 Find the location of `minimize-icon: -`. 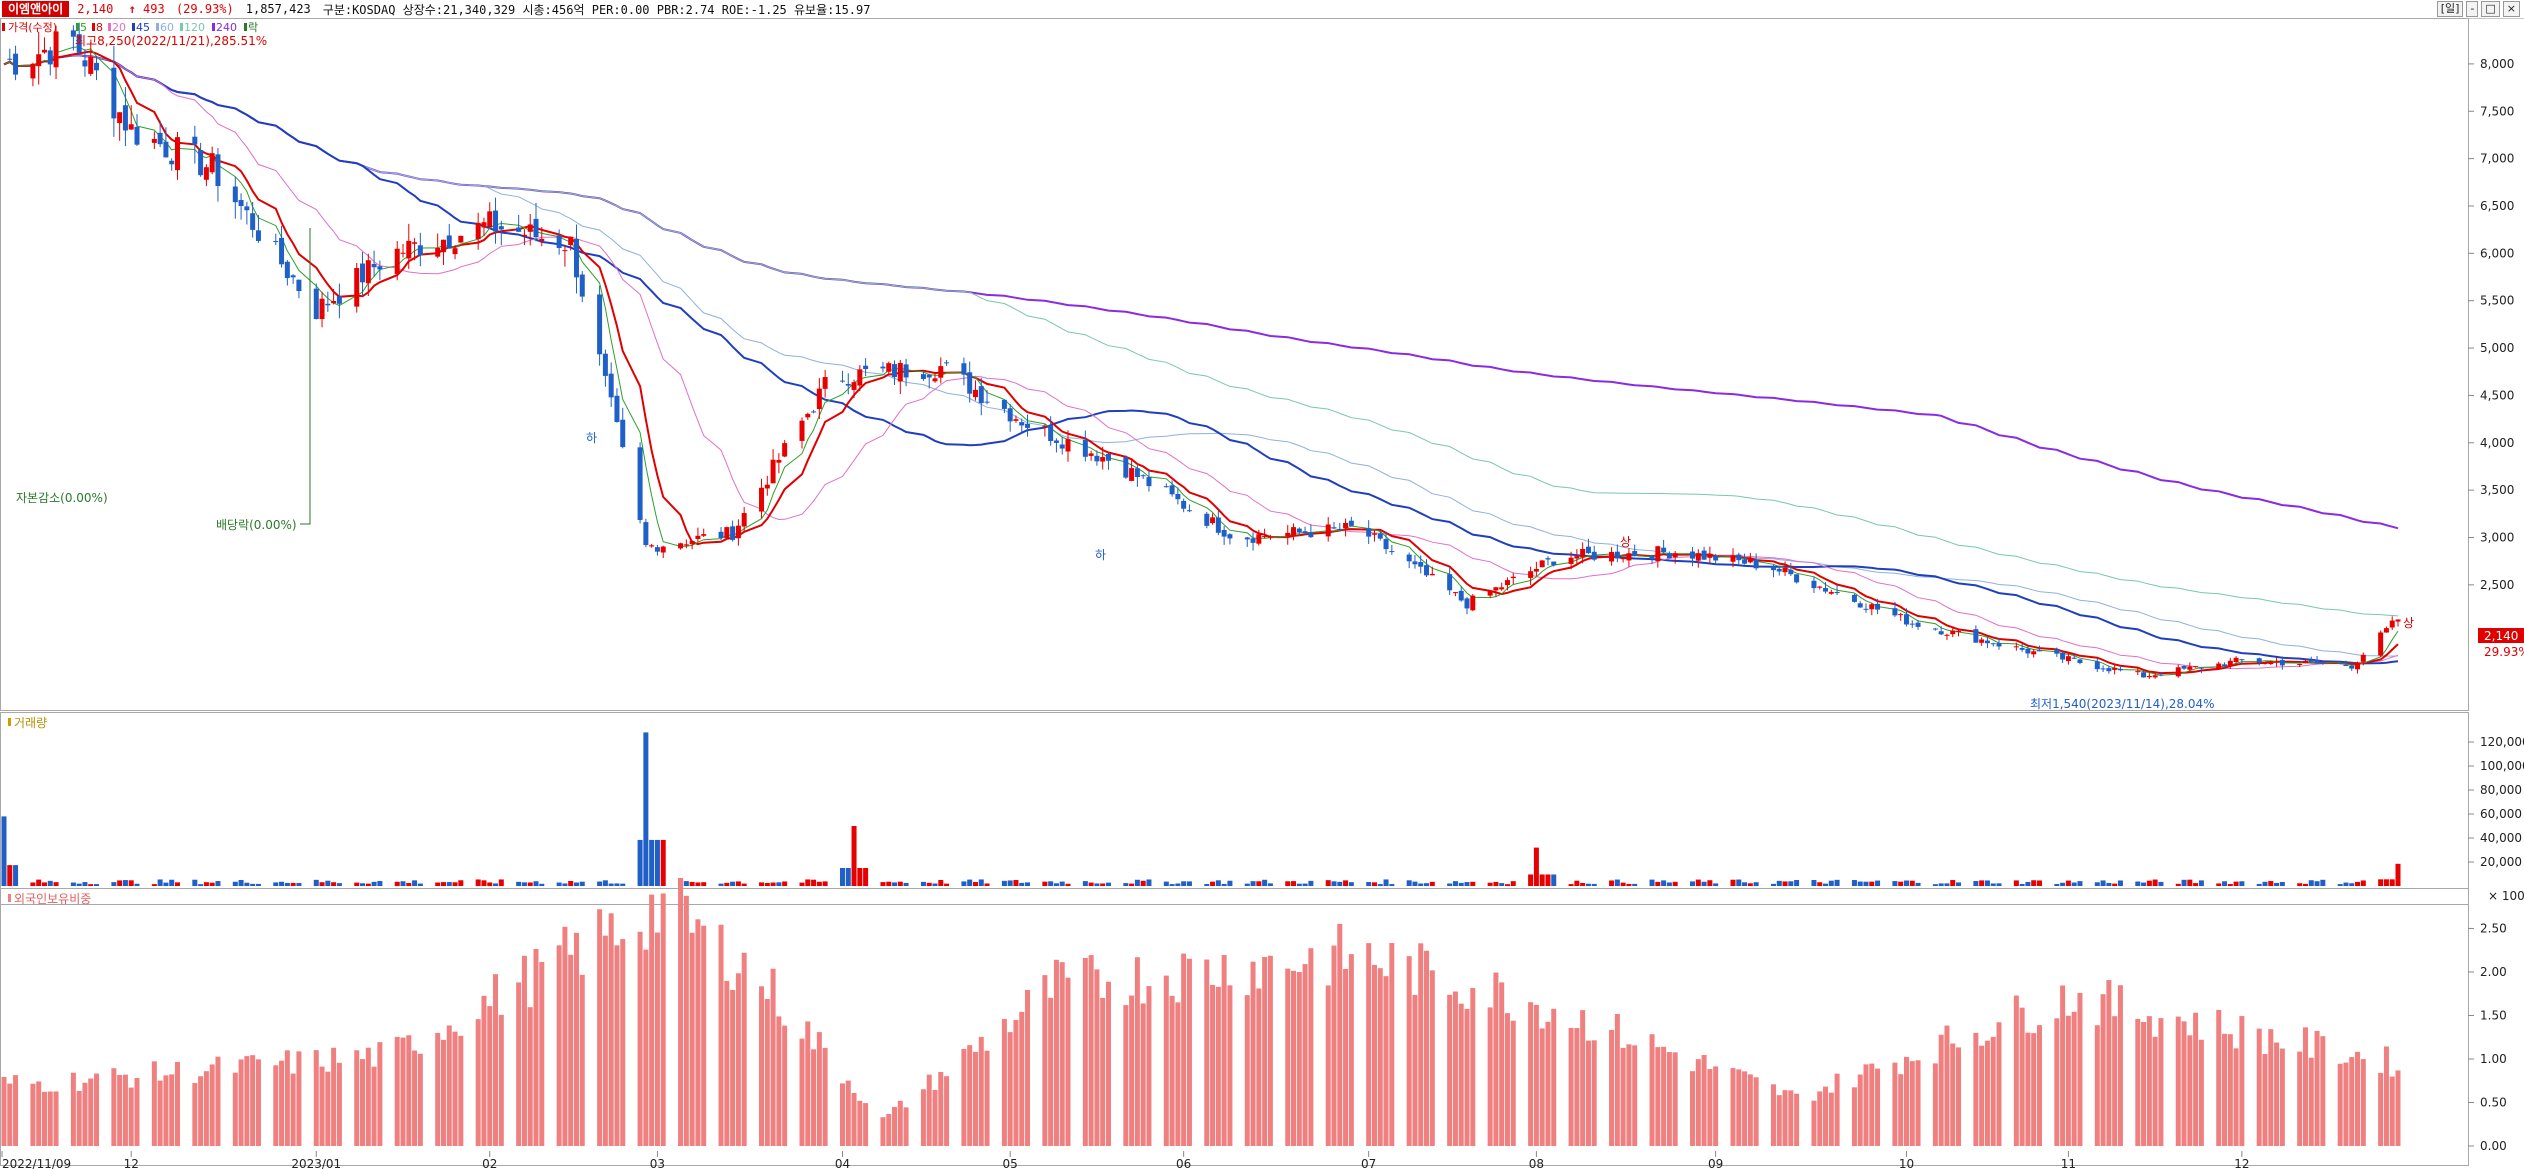

minimize-icon: - is located at coordinates (2472, 9).